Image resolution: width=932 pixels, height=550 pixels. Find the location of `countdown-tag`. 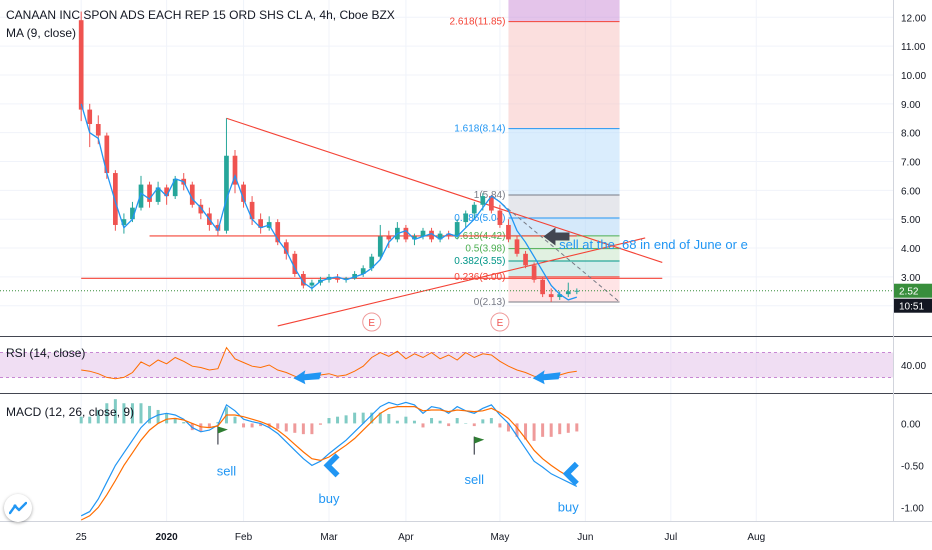

countdown-tag is located at coordinates (913, 305).